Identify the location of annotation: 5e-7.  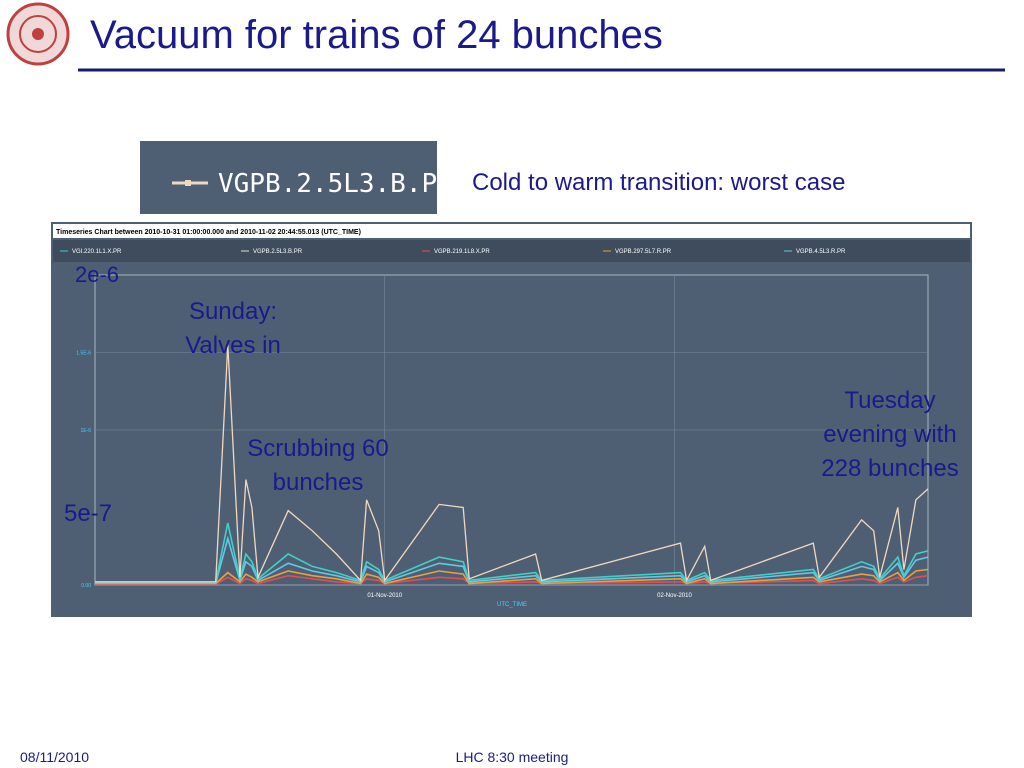
(88, 513).